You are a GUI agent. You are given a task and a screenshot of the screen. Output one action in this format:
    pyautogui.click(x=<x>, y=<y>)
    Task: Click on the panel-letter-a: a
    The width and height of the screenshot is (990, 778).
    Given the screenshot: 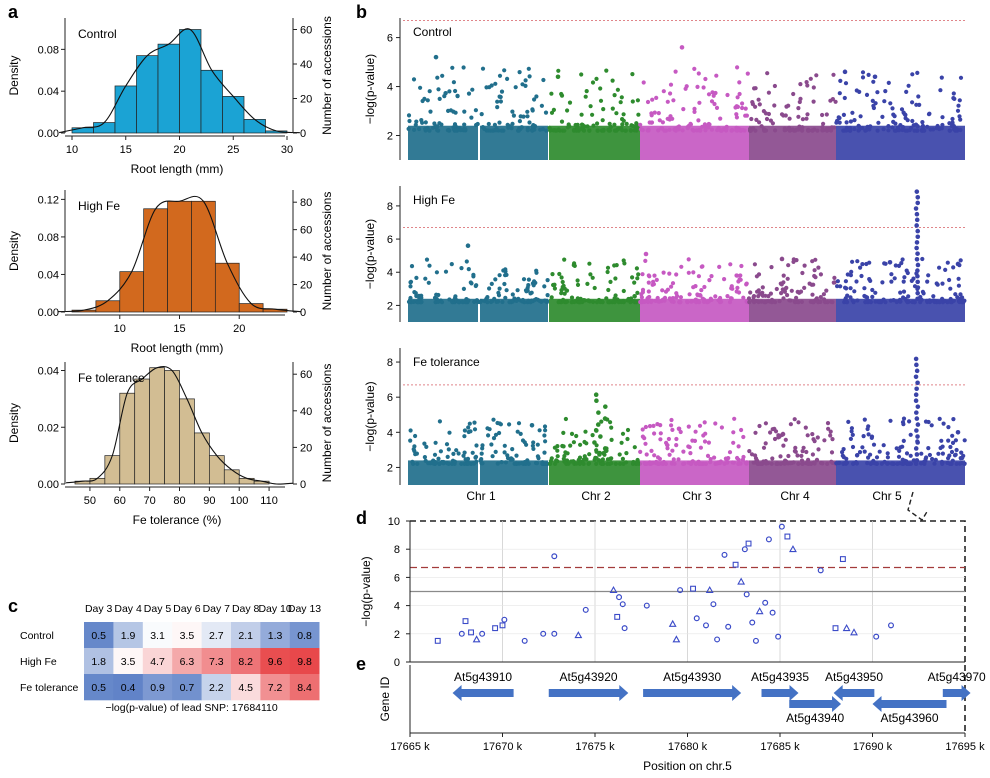 What is the action you would take?
    pyautogui.click(x=13, y=12)
    